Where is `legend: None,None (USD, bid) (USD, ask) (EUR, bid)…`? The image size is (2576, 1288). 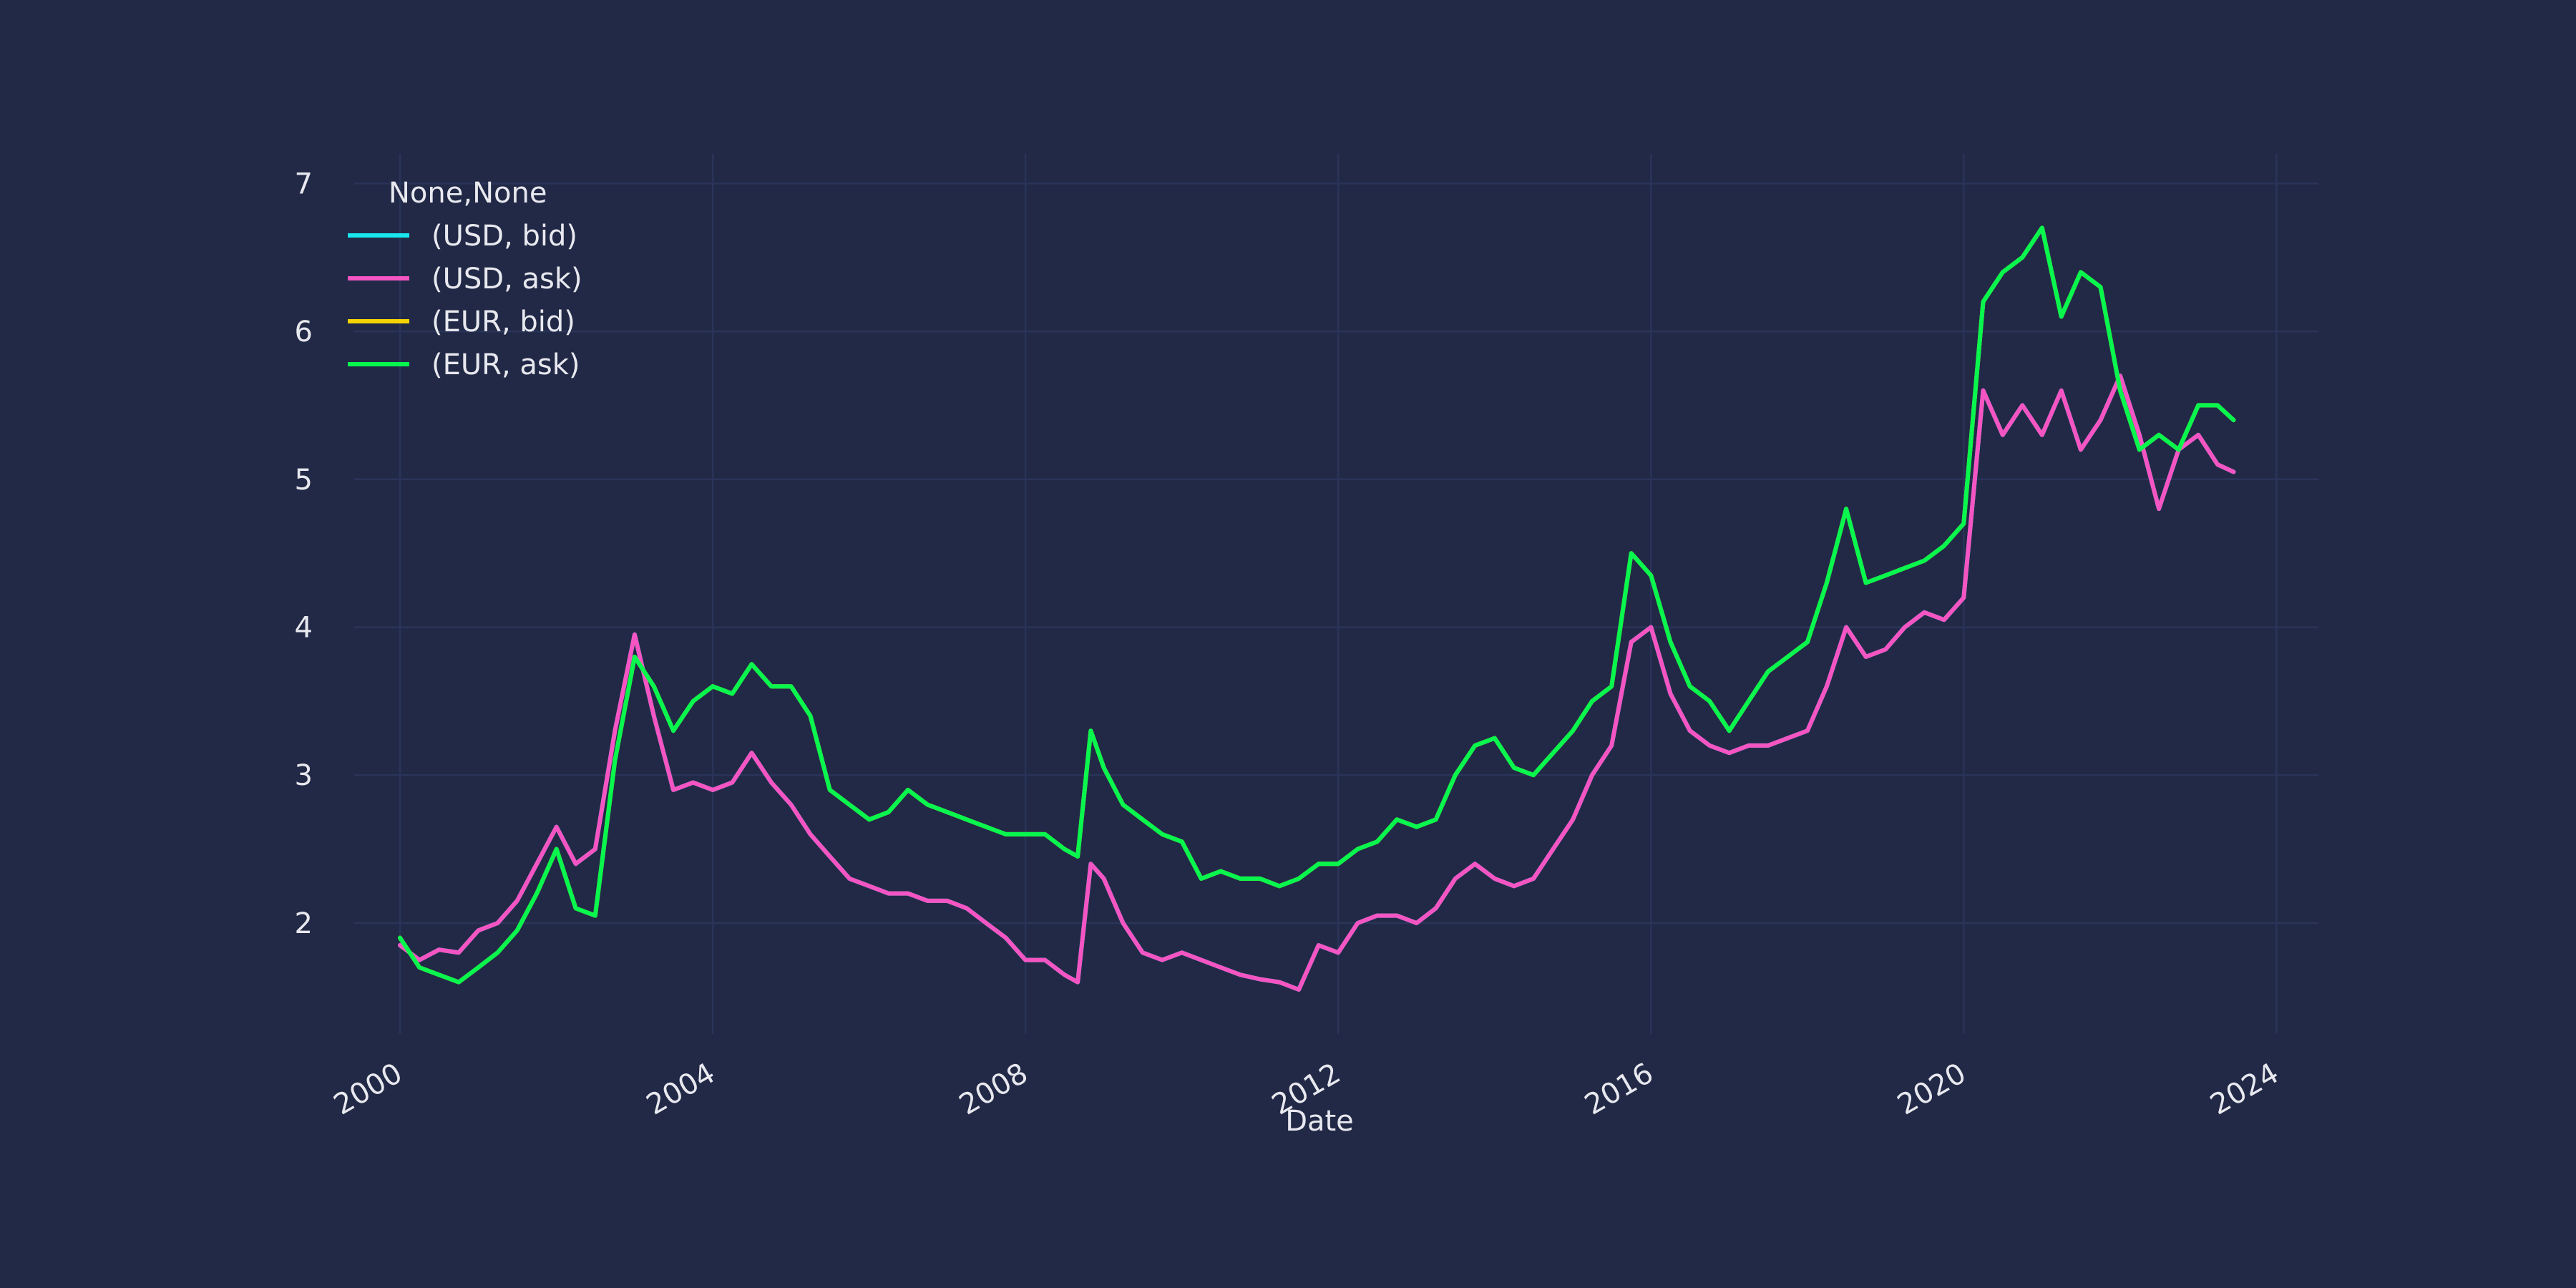
legend: None,None (USD, bid) (USD, ask) (EUR, bid)… is located at coordinates (465, 279).